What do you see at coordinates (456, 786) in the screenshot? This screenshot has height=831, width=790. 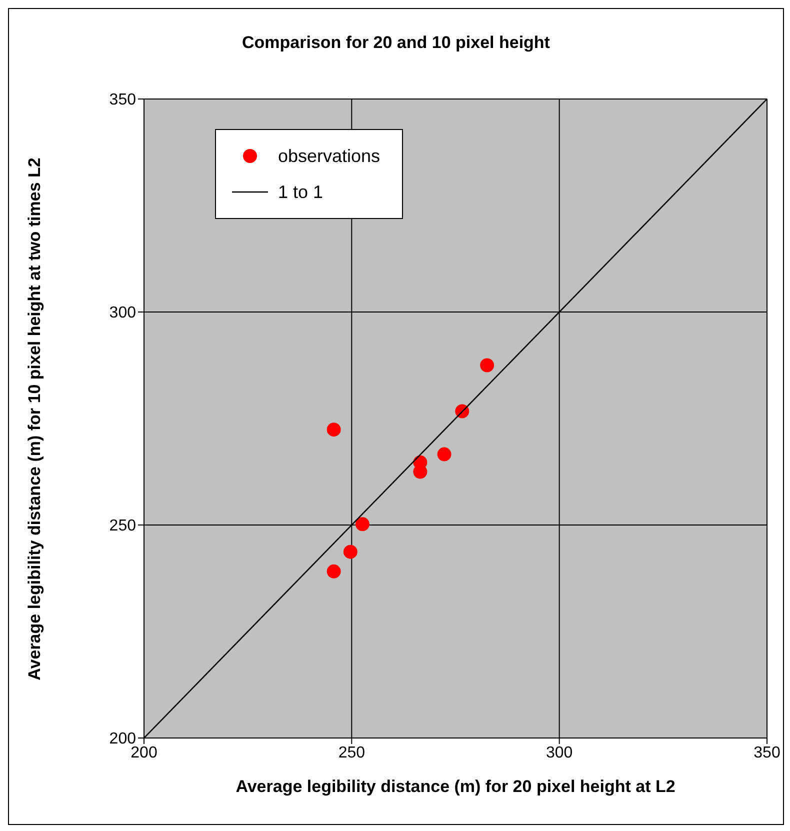 I see `x-axis-title: Average legibility distance (m) for 20 pixel height at L2` at bounding box center [456, 786].